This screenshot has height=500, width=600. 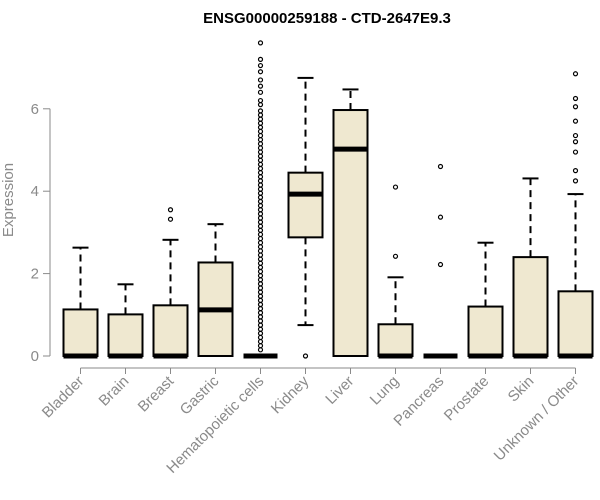 I want to click on box-bladder, so click(x=80, y=302).